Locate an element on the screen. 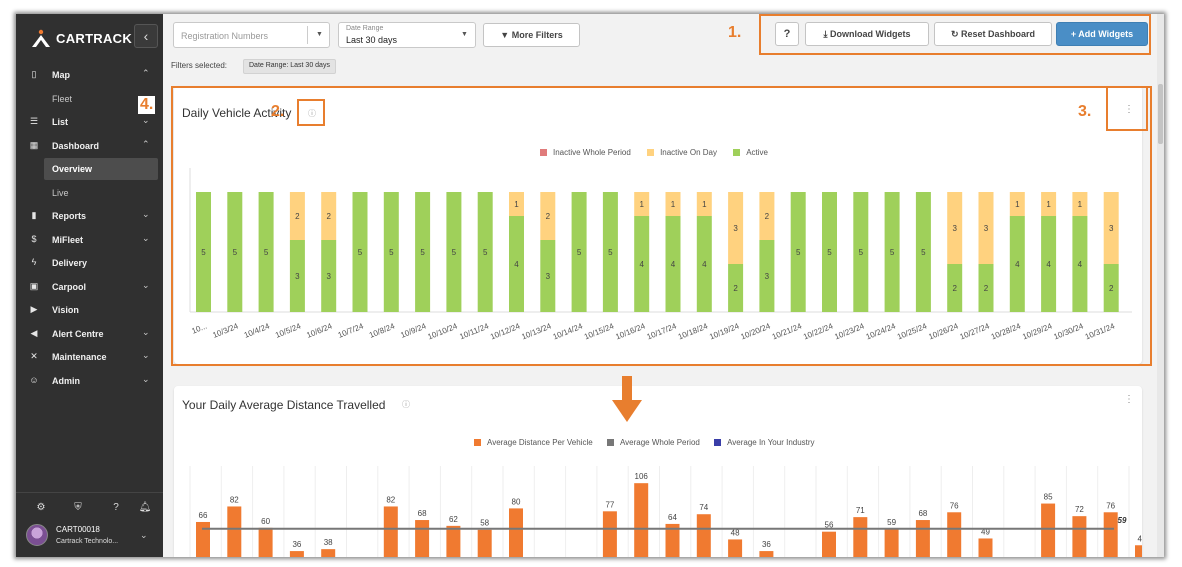  legend-item: Average Distance Per Vehicle is located at coordinates (533, 442).